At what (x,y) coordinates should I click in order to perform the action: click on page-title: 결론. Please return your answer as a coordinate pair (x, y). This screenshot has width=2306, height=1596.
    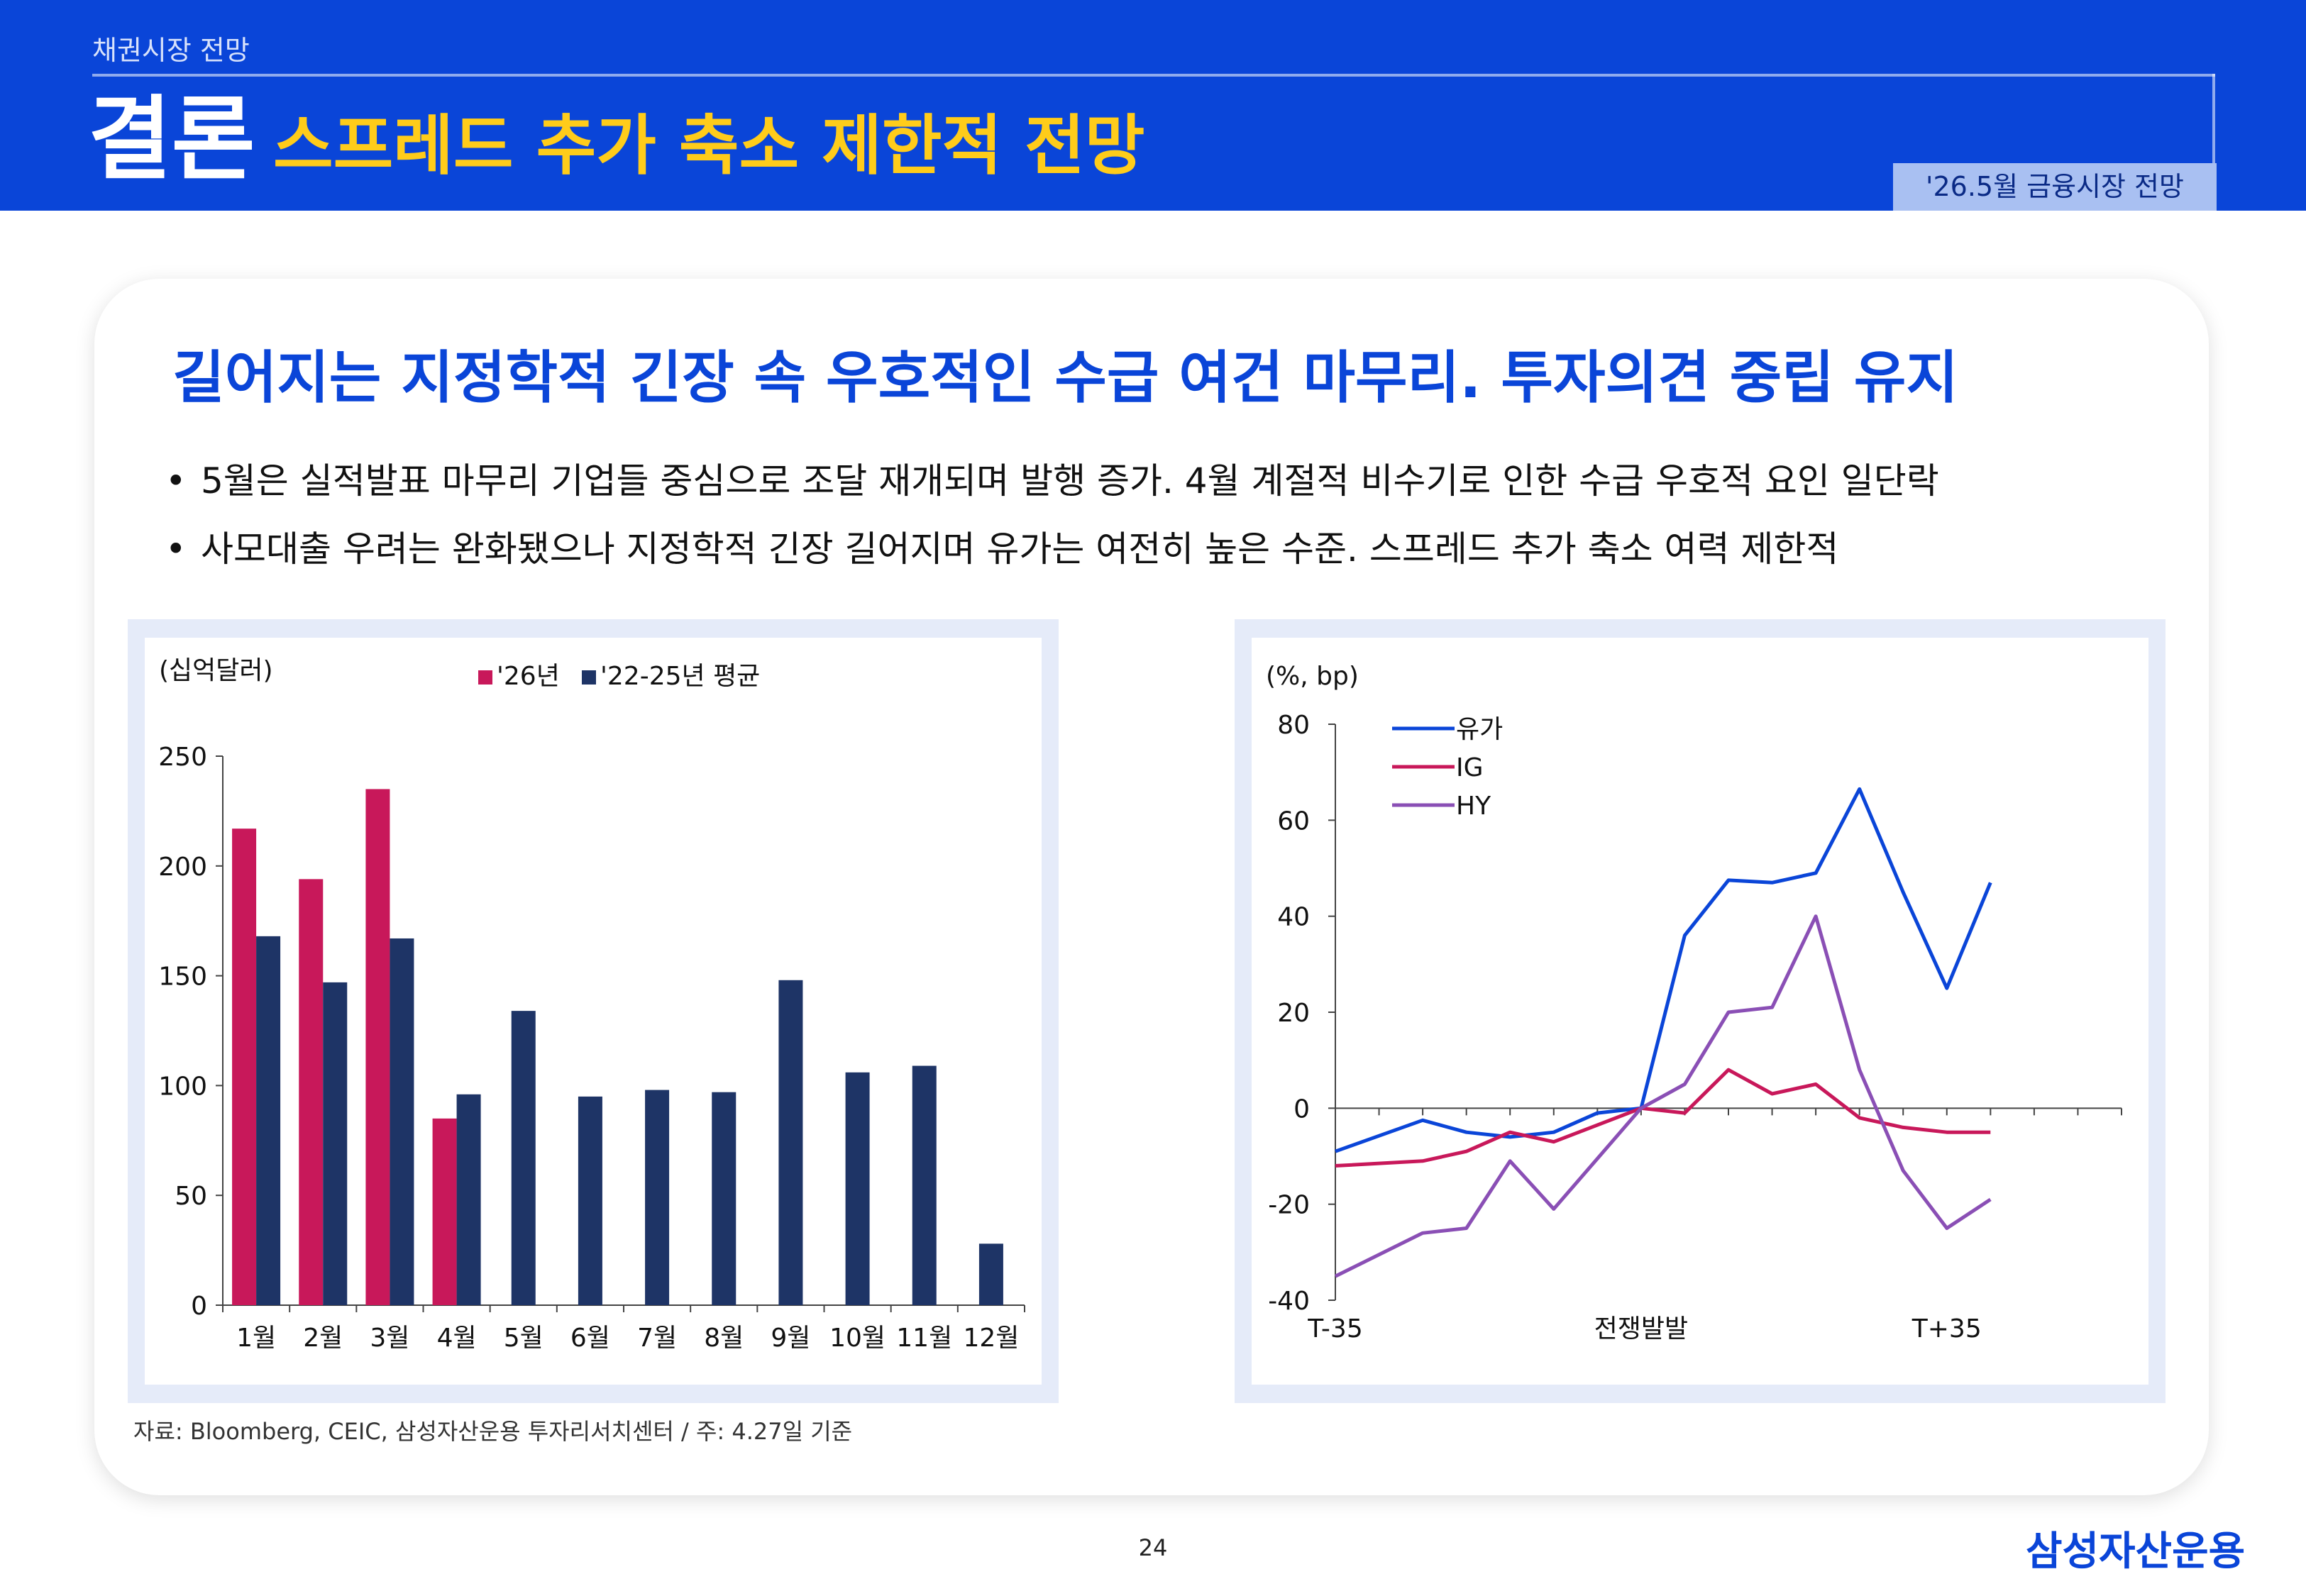
    Looking at the image, I should click on (172, 139).